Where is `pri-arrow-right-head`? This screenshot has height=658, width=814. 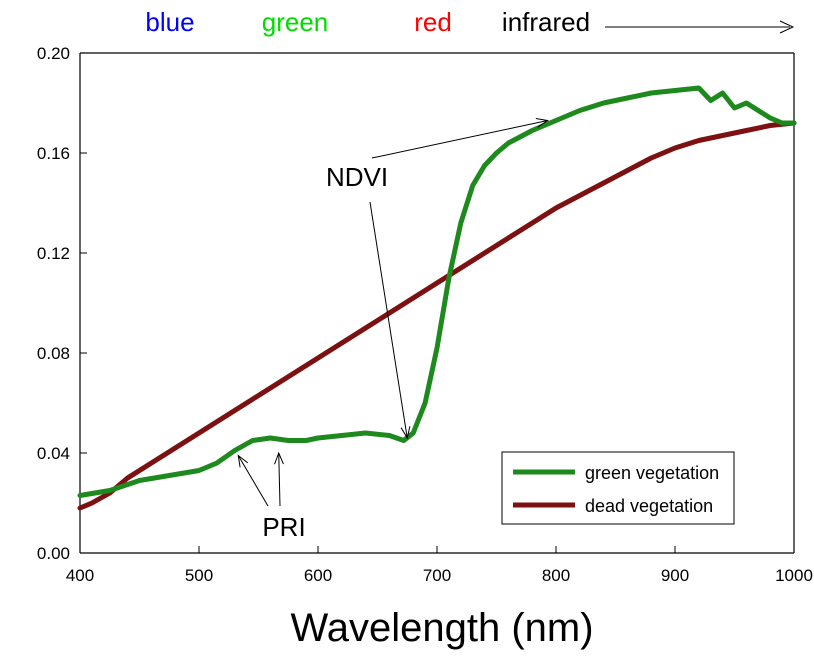 pri-arrow-right-head is located at coordinates (279, 458).